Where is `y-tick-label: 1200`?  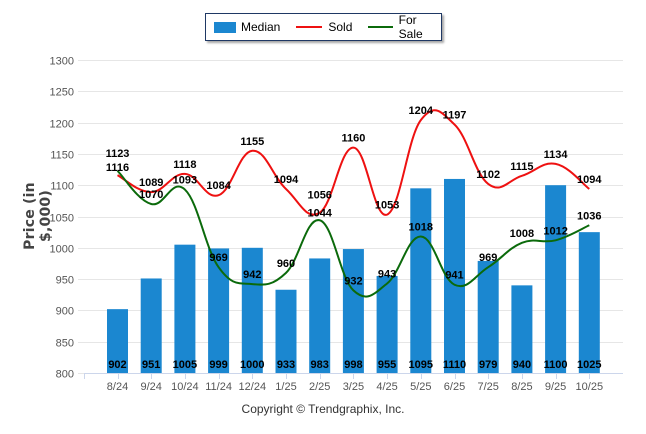
y-tick-label: 1200 is located at coordinates (62, 125).